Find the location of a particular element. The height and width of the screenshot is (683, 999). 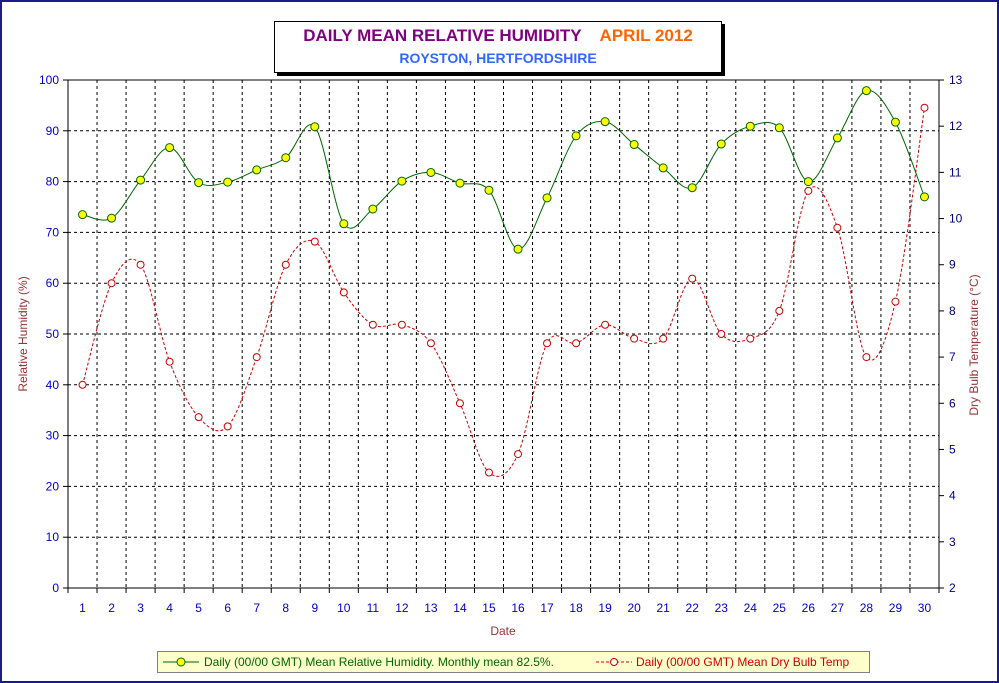

title-line: DAILY MEAN RELATIVE HUMIDITY APRIL 2012 is located at coordinates (498, 36).